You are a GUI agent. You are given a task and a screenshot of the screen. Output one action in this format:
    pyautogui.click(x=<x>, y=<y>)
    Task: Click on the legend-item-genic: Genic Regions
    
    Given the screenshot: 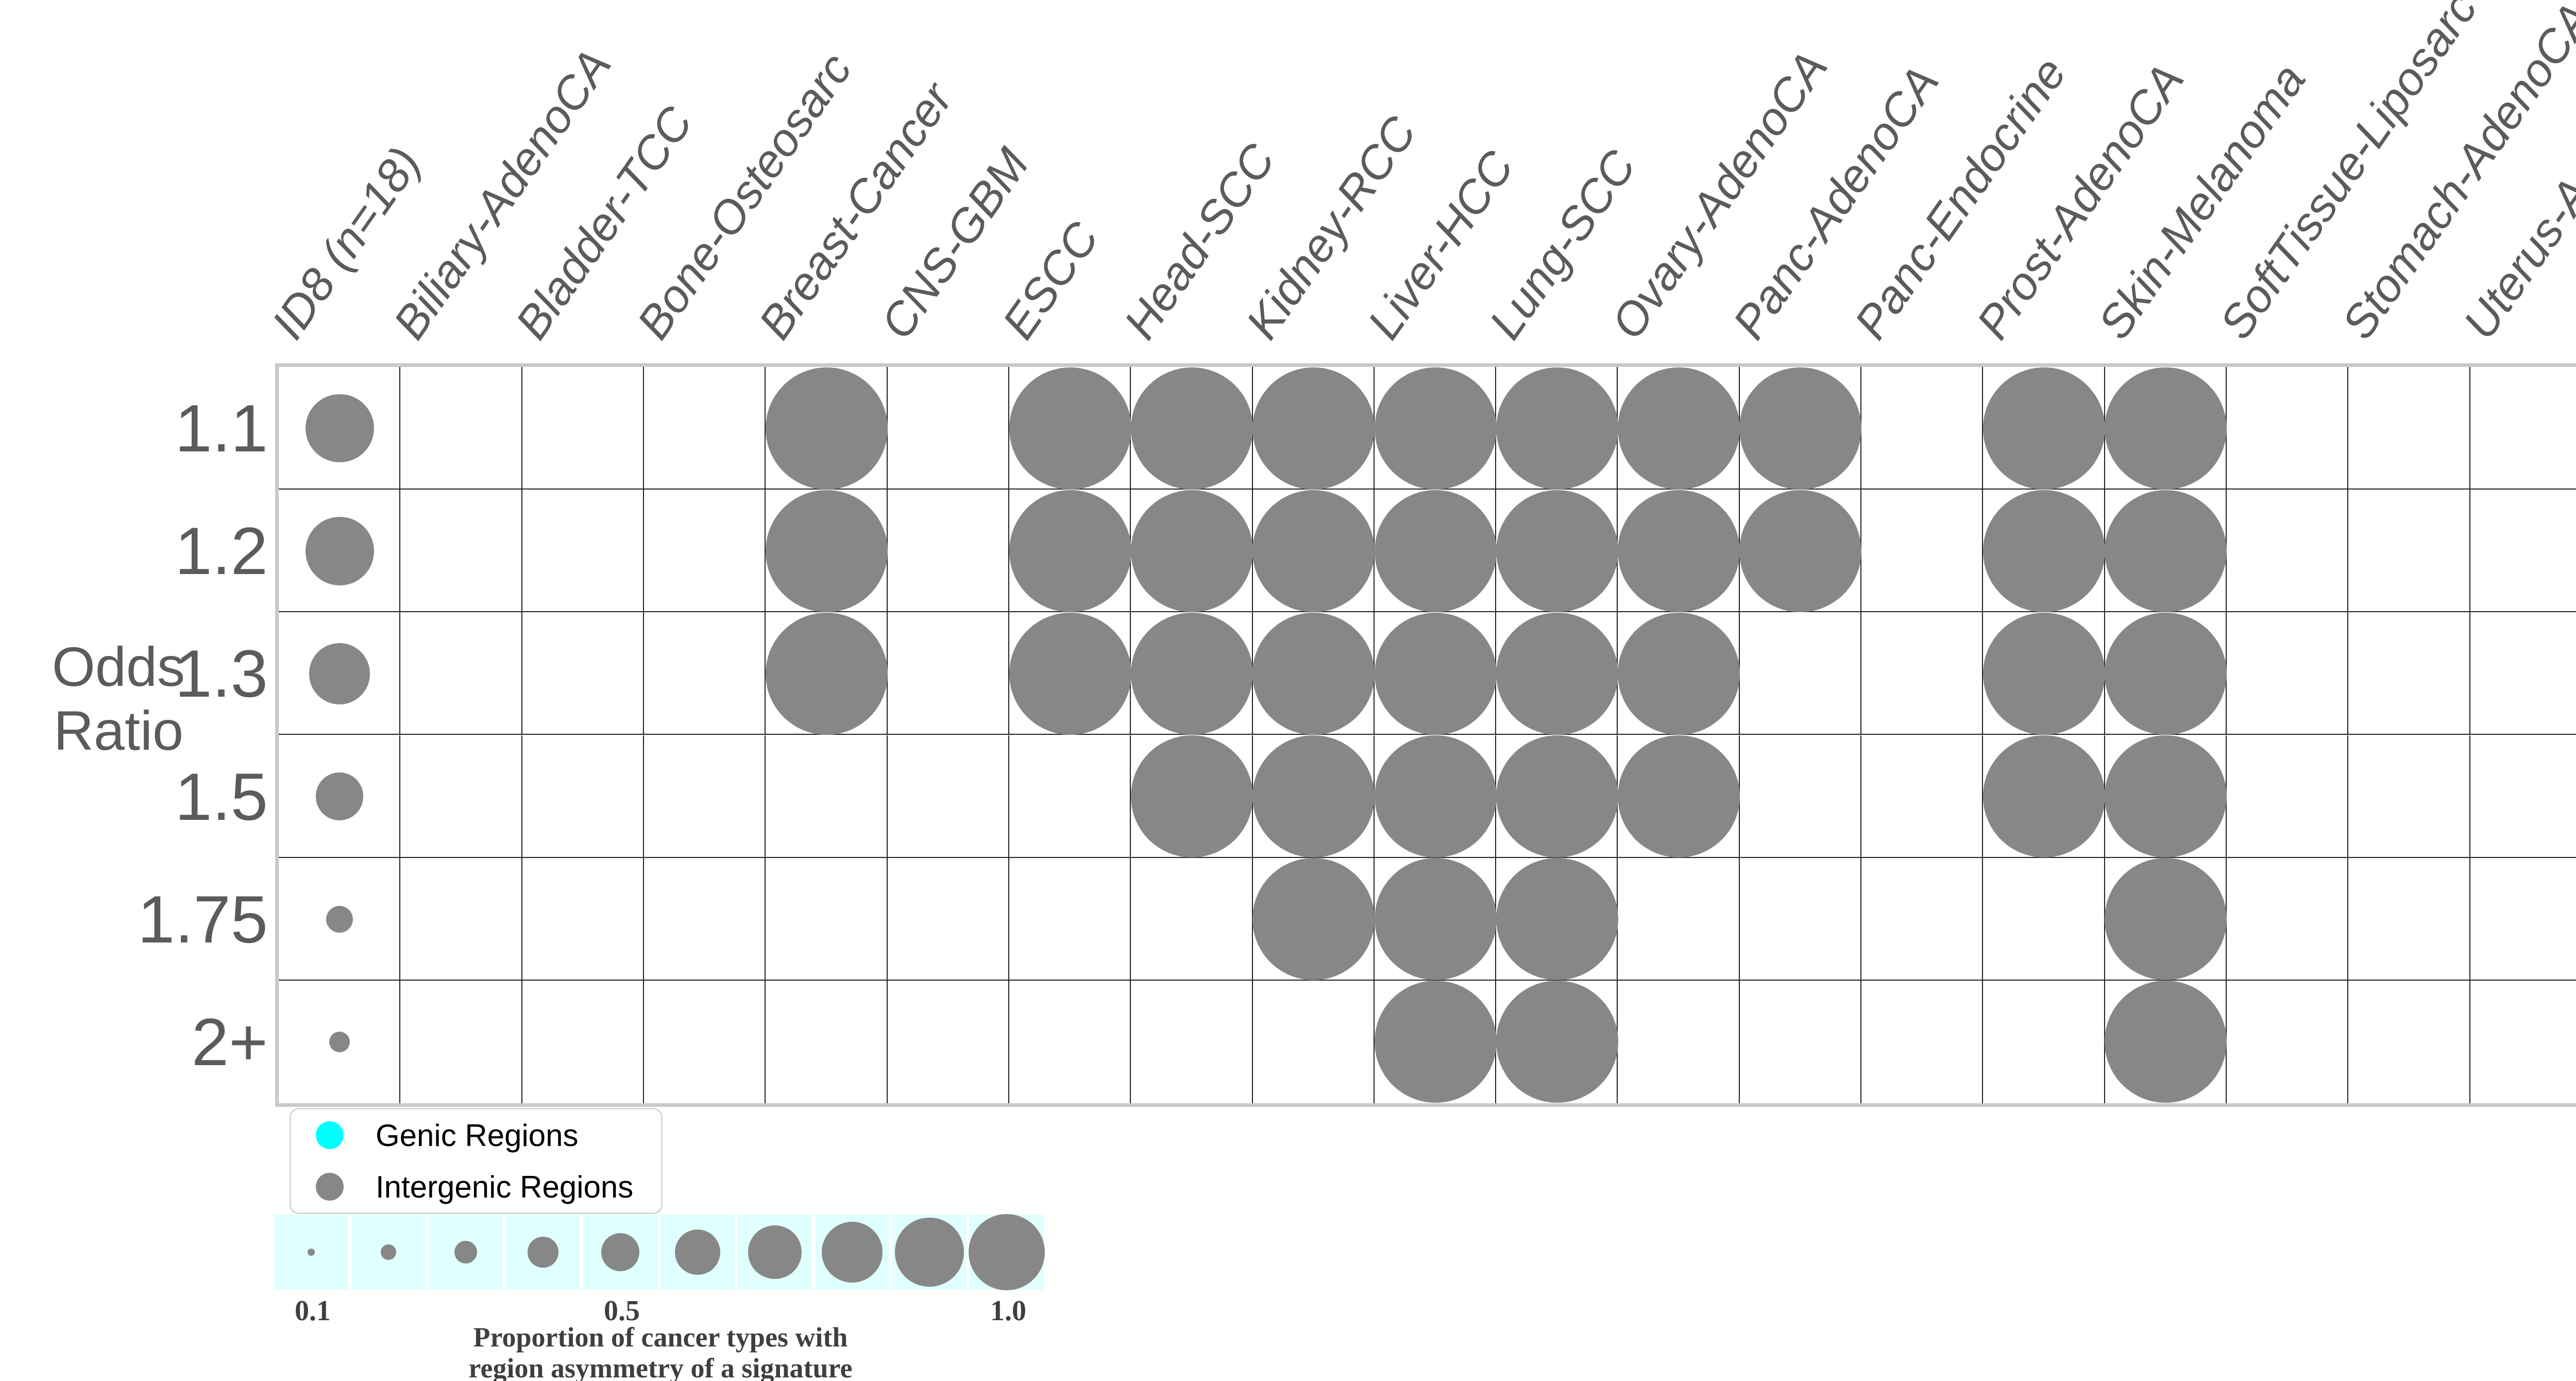 What is the action you would take?
    pyautogui.click(x=476, y=1135)
    